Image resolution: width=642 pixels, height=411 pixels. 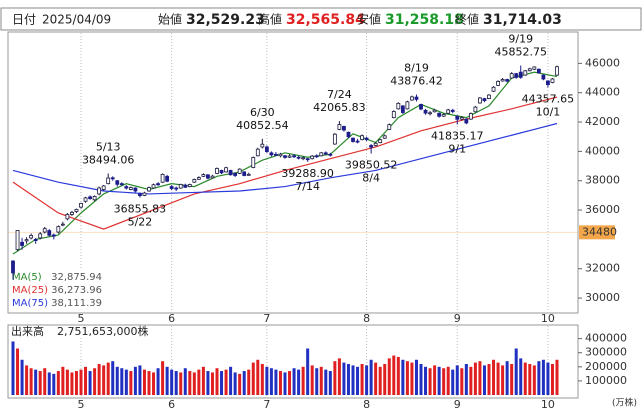 What do you see at coordinates (602, 268) in the screenshot?
I see `y-tick-label: 32000` at bounding box center [602, 268].